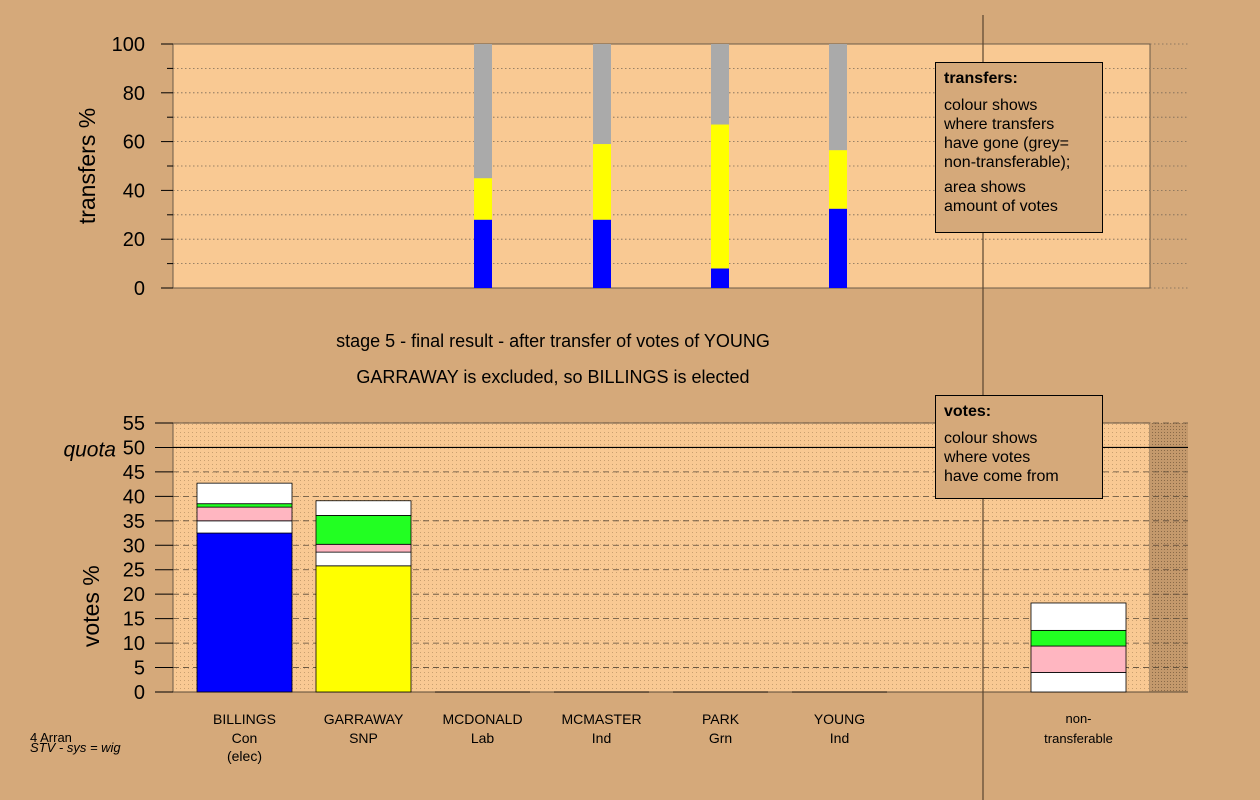  Describe the element at coordinates (134, 191) in the screenshot. I see `transfers-y-tick-label: 40` at that location.